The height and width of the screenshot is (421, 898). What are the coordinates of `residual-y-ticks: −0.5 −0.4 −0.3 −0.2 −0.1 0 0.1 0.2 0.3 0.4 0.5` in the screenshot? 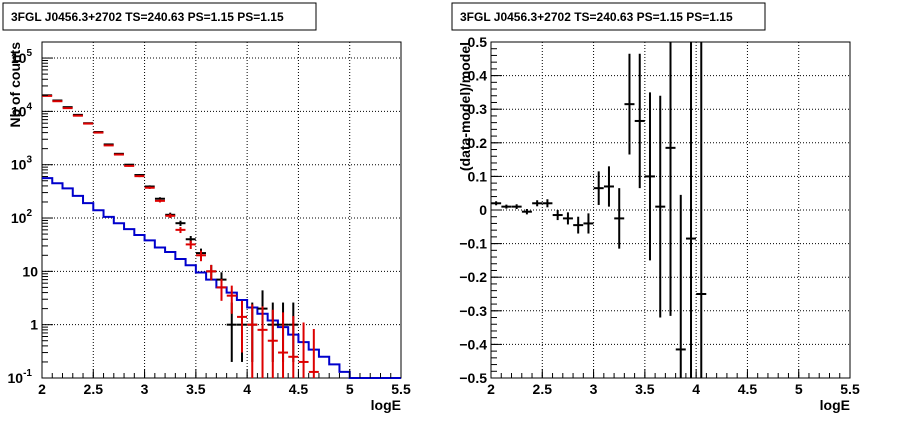 It's located at (480, 210).